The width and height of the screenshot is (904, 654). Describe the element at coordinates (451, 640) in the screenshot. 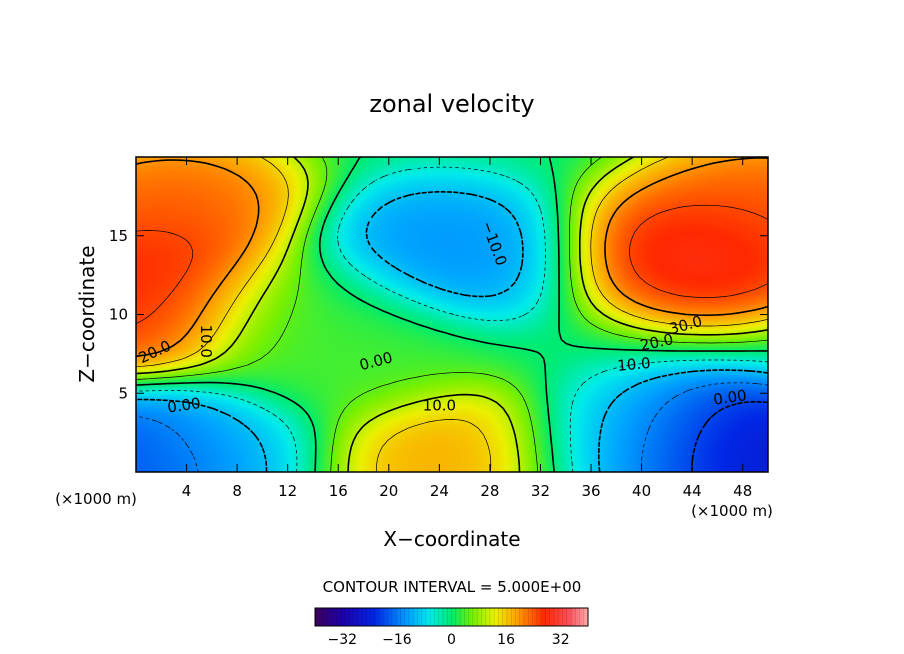

I see `colorbar-tick-label: 0` at that location.